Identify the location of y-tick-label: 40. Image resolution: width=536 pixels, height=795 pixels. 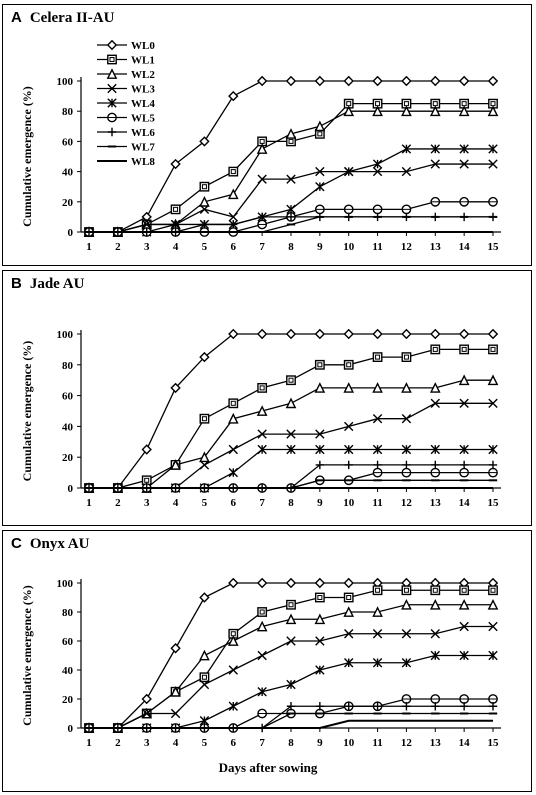
(68, 173).